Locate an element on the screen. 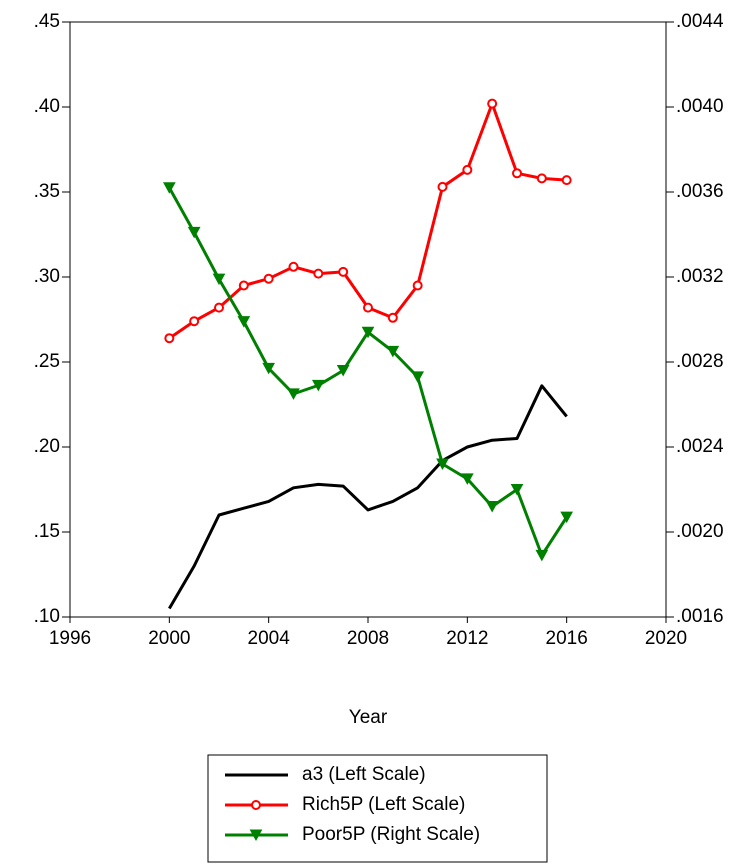 Image resolution: width=756 pixels, height=864 pixels. legend-label: a3 (Left Scale) is located at coordinates (364, 774).